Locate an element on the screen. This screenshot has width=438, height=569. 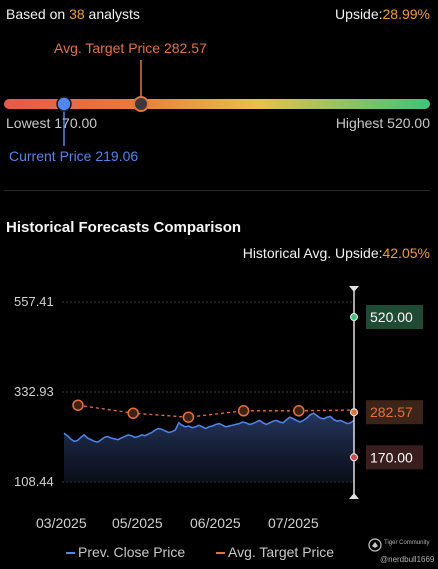
legend-avg-target-swatch is located at coordinates (220, 553).